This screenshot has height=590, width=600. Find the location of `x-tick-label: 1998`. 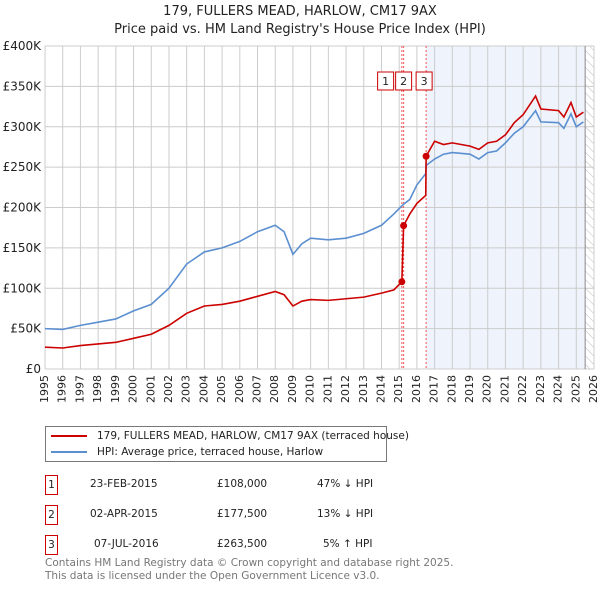

x-tick-label: 1998 is located at coordinates (97, 389).